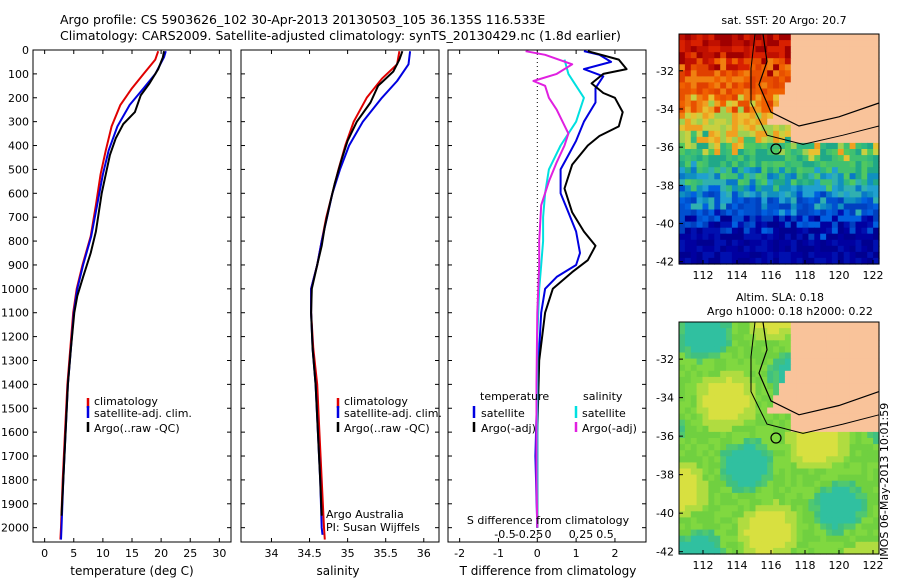 The width and height of the screenshot is (900, 580). I want to click on map-x-tick-label: 118, so click(805, 275).